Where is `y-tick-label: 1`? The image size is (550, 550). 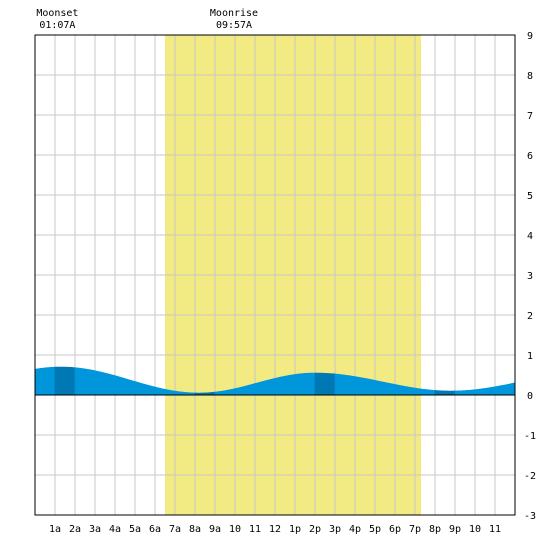
y-tick-label: 1 is located at coordinates (530, 356).